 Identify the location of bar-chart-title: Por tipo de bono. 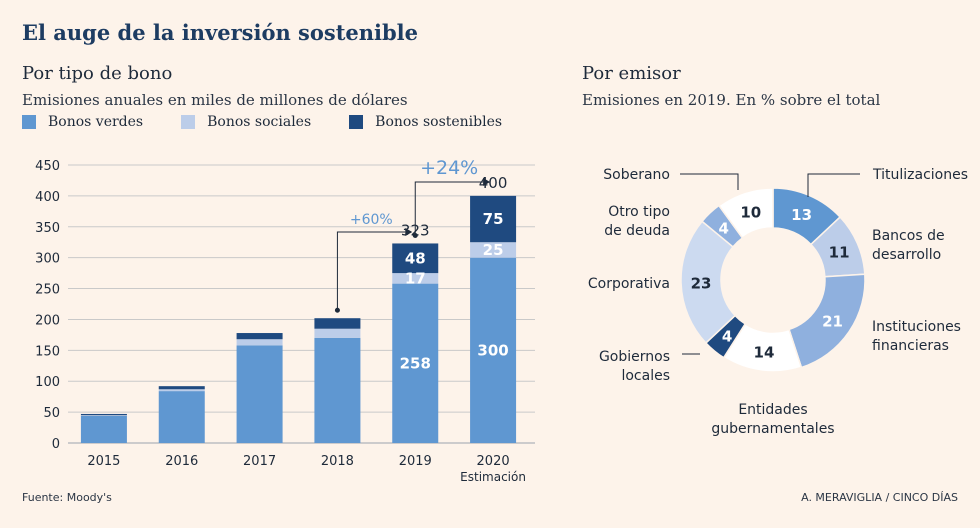
(97, 73).